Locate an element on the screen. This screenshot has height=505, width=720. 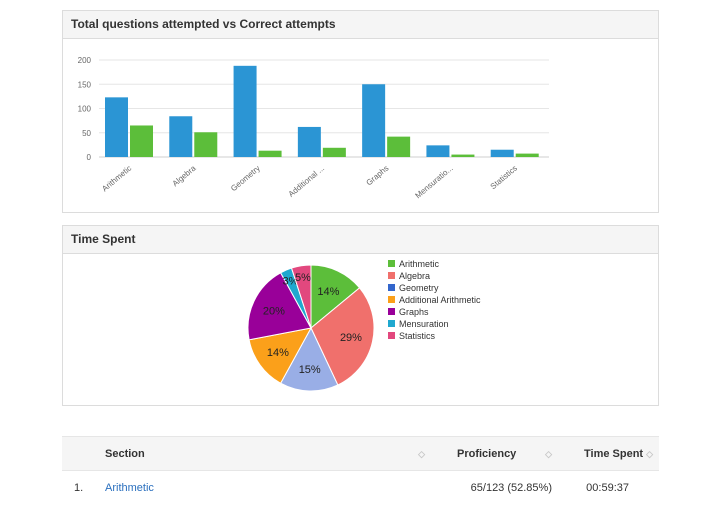
pie-slice-label: 20% is located at coordinates (274, 312).